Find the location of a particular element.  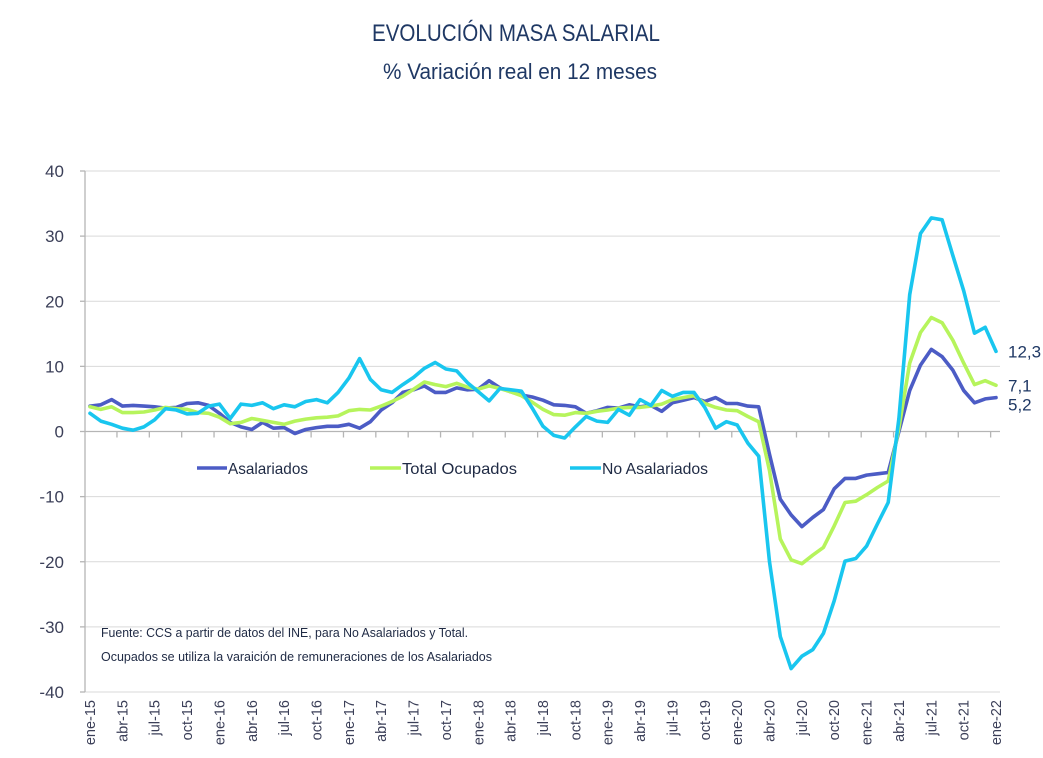

x-tick-label: oct-16 is located at coordinates (318, 720).